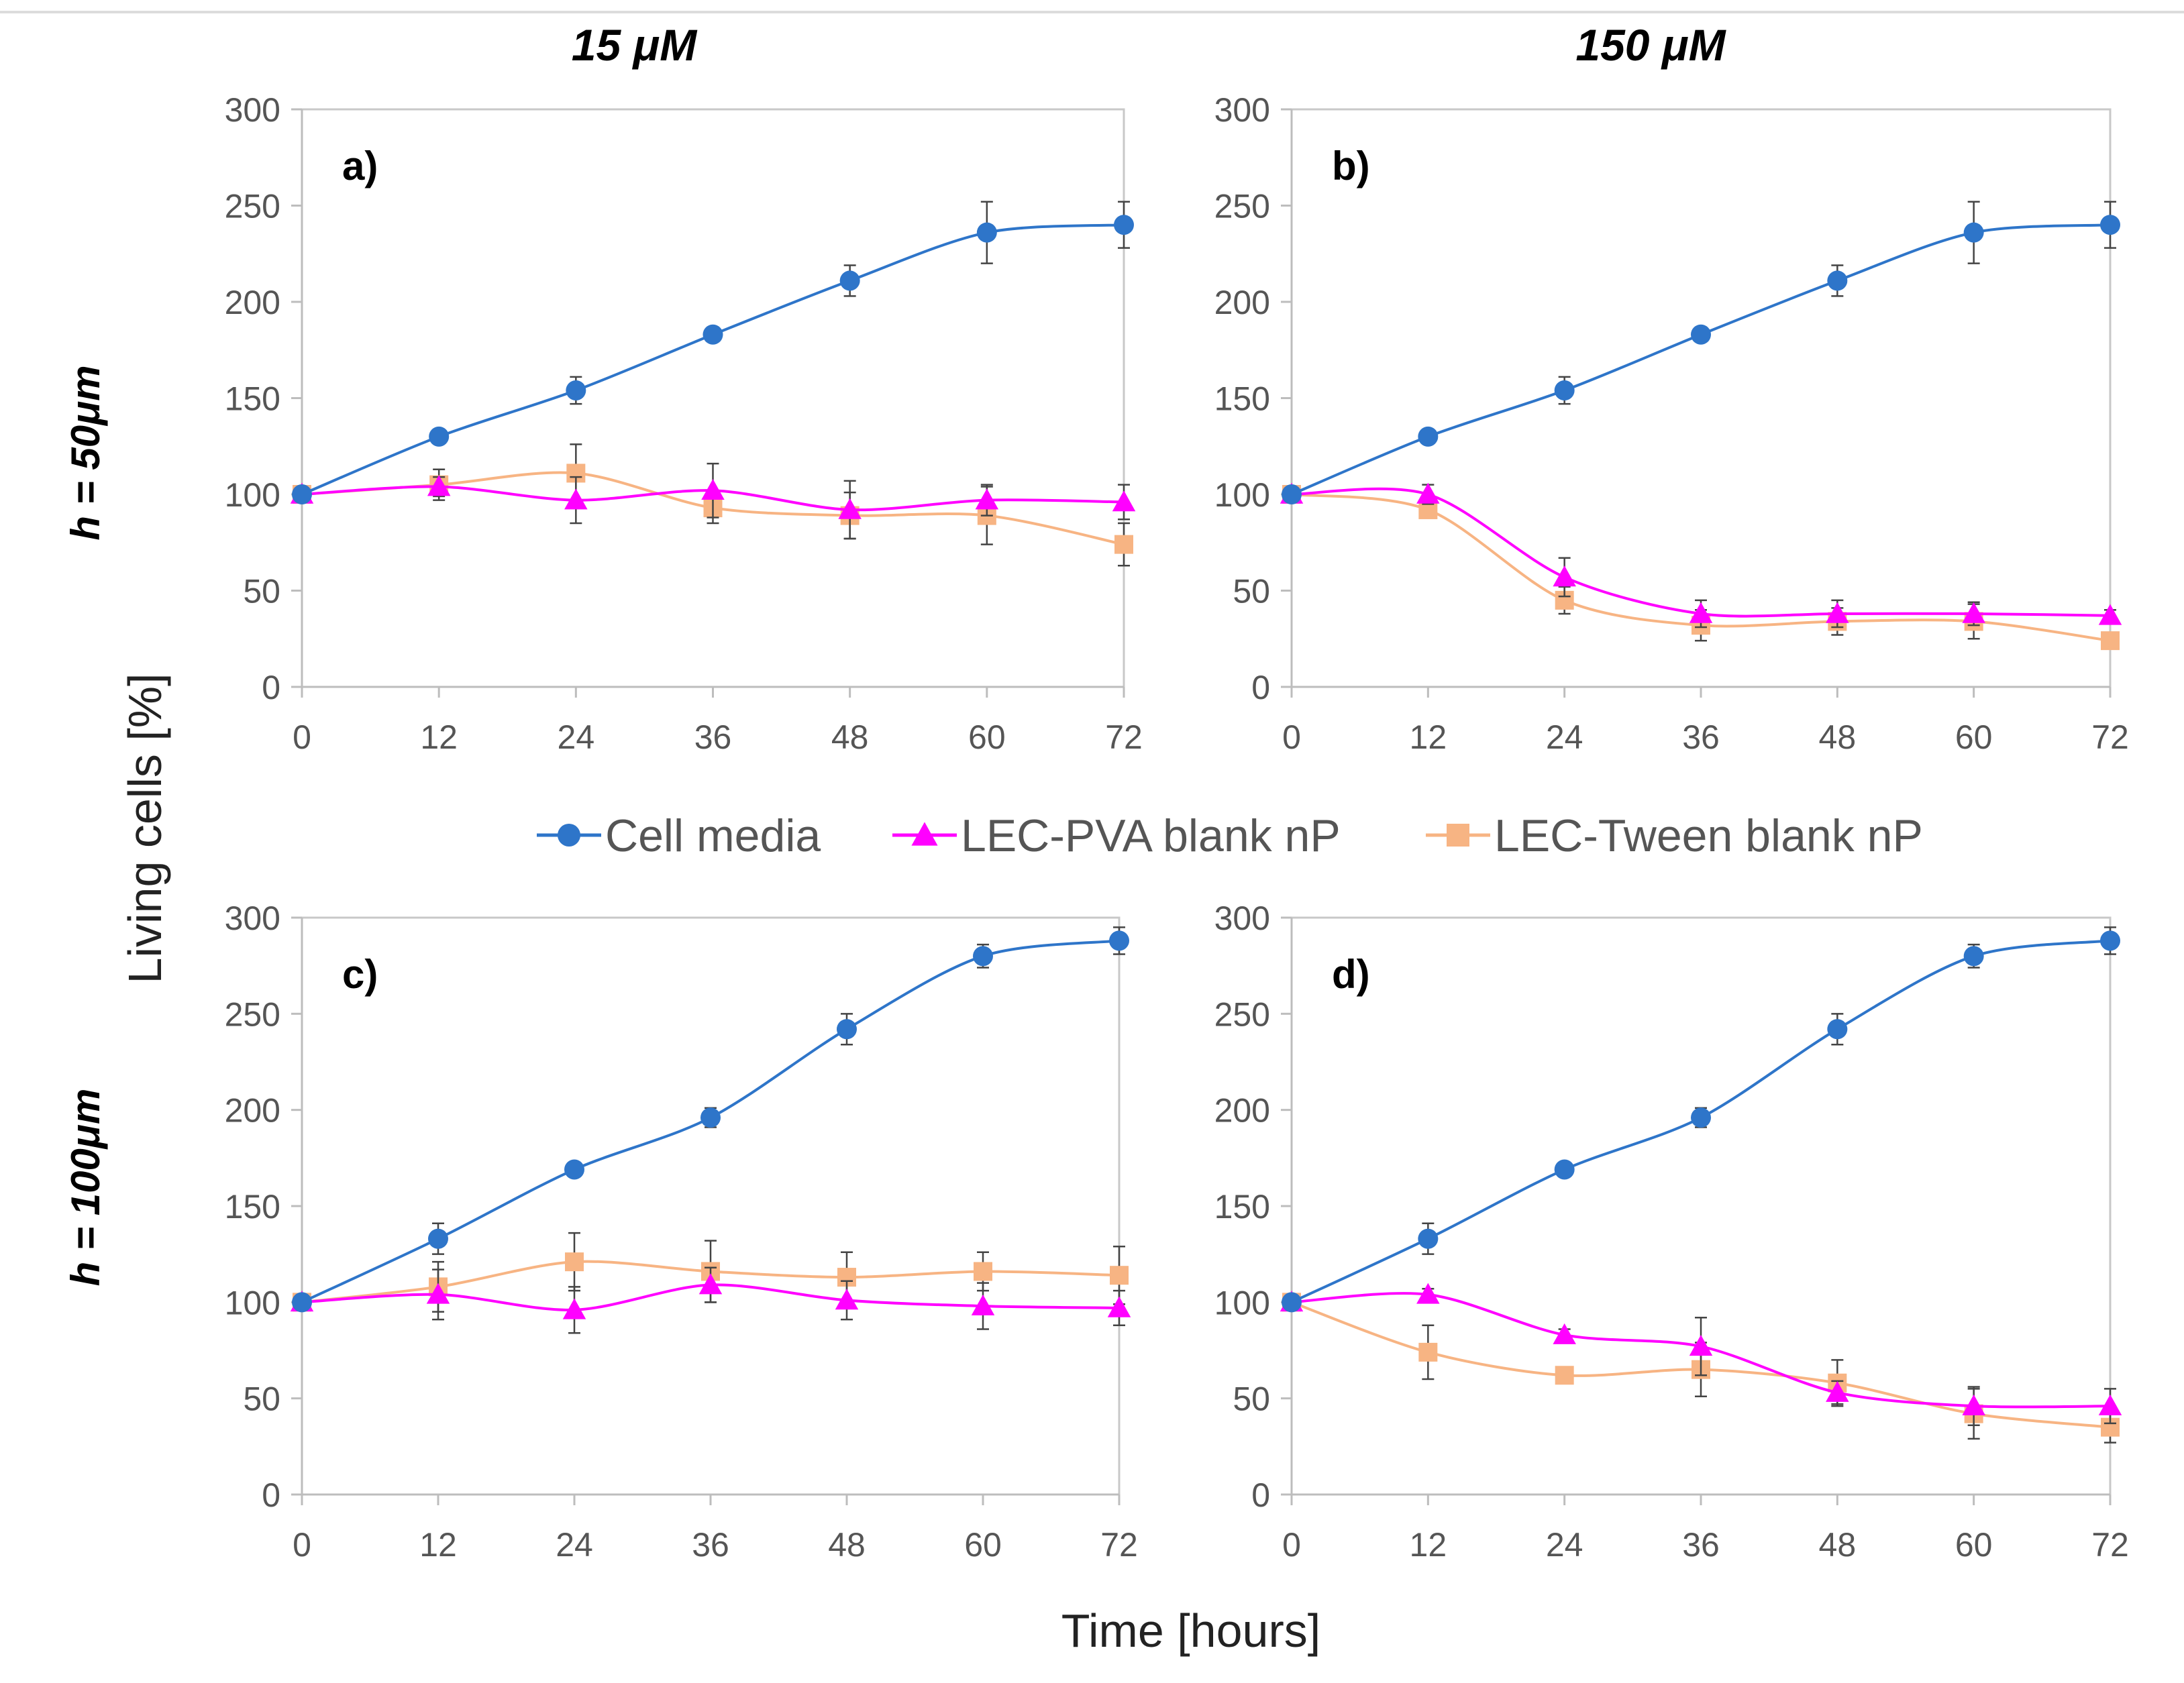  What do you see at coordinates (1116, 835) in the screenshot?
I see `legend-entry-lec-pva-blank-np: LEC-PVA blank nP` at bounding box center [1116, 835].